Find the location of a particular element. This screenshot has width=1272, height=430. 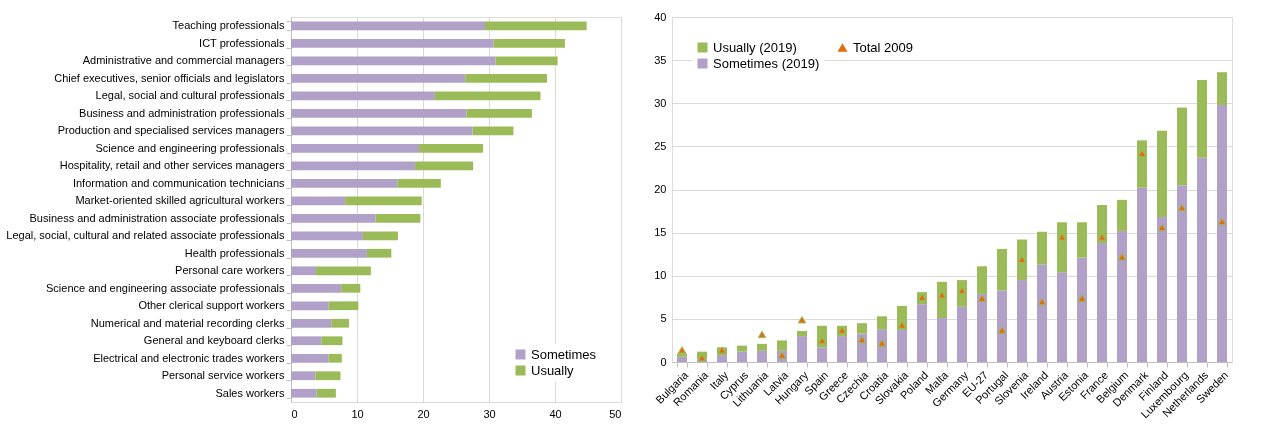

y-tick-label: Business and administration associate professionals is located at coordinates (157, 217).